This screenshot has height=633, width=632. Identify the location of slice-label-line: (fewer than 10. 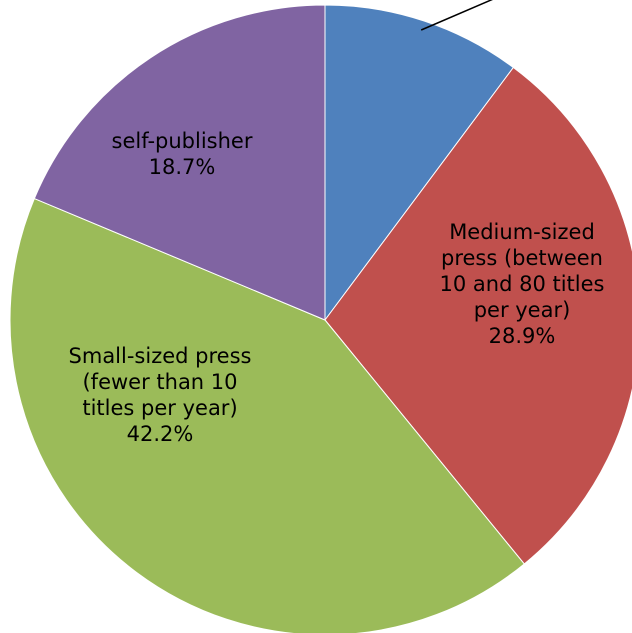
(159, 382).